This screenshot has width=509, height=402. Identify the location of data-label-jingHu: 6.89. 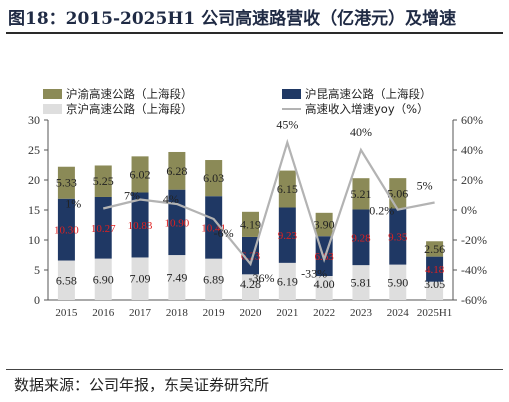
(213, 279).